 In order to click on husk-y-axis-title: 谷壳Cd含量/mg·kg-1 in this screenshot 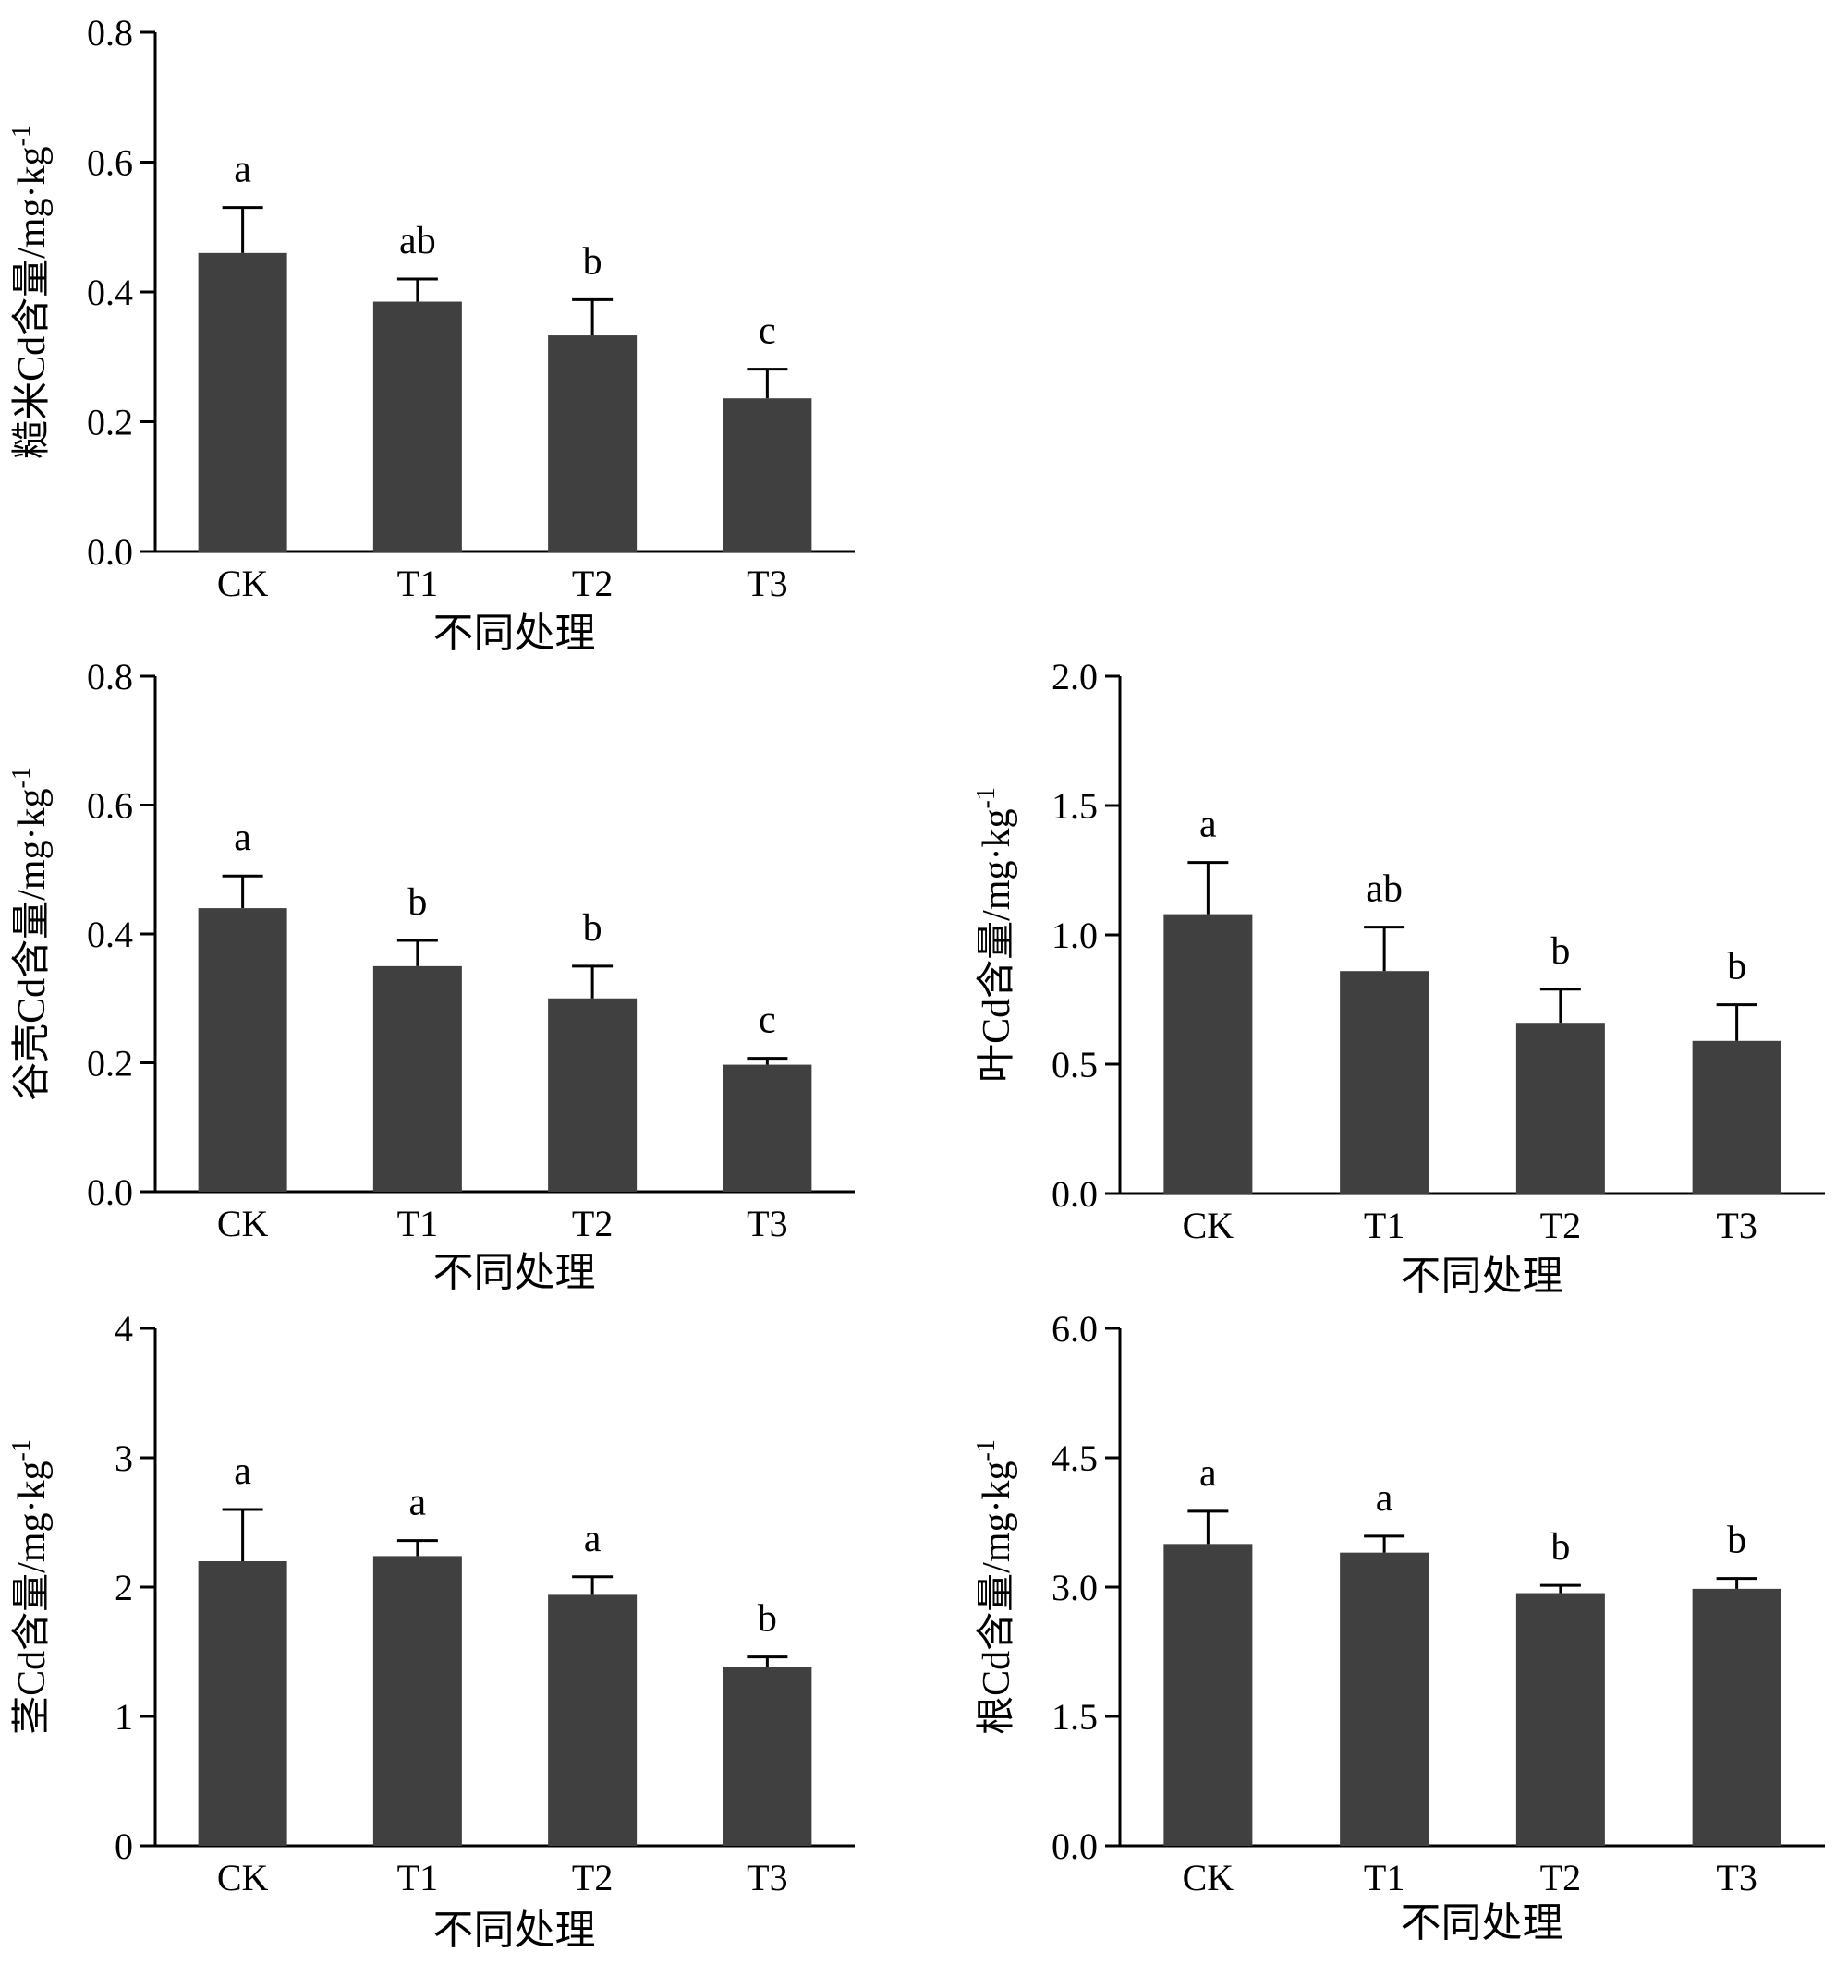, I will do `click(31, 934)`.